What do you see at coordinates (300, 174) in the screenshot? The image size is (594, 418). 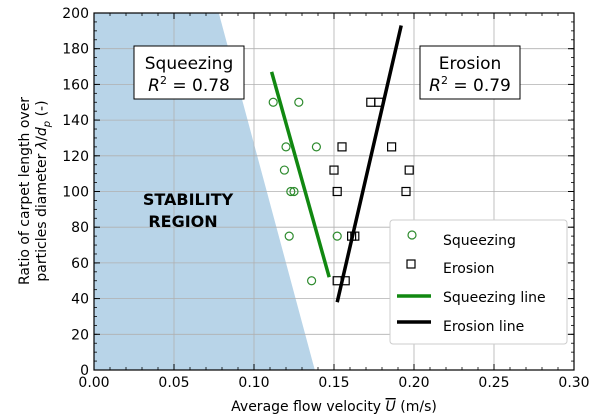 I see `squeezing-fit-line` at bounding box center [300, 174].